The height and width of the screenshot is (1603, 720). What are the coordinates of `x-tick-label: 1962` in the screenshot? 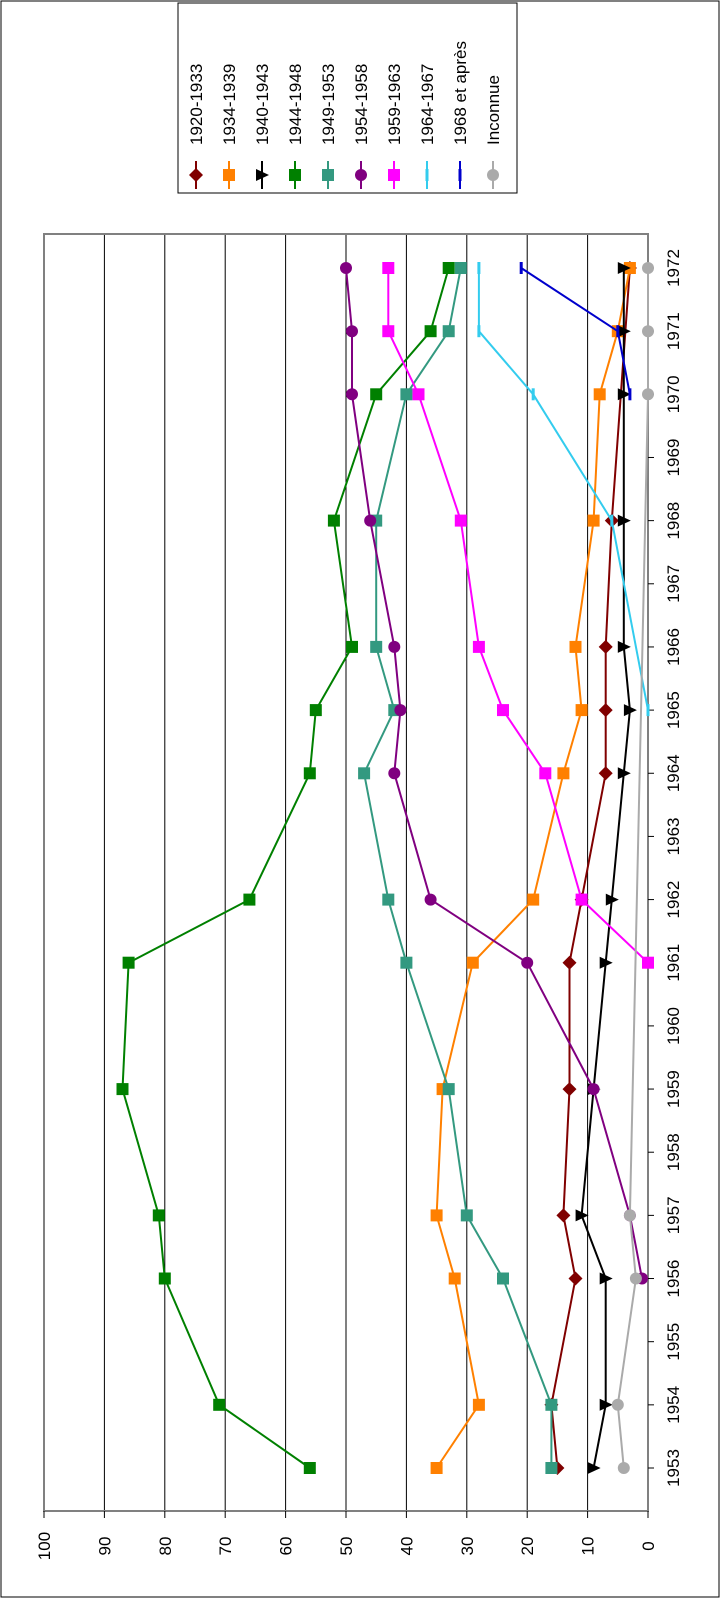 It's located at (673, 900).